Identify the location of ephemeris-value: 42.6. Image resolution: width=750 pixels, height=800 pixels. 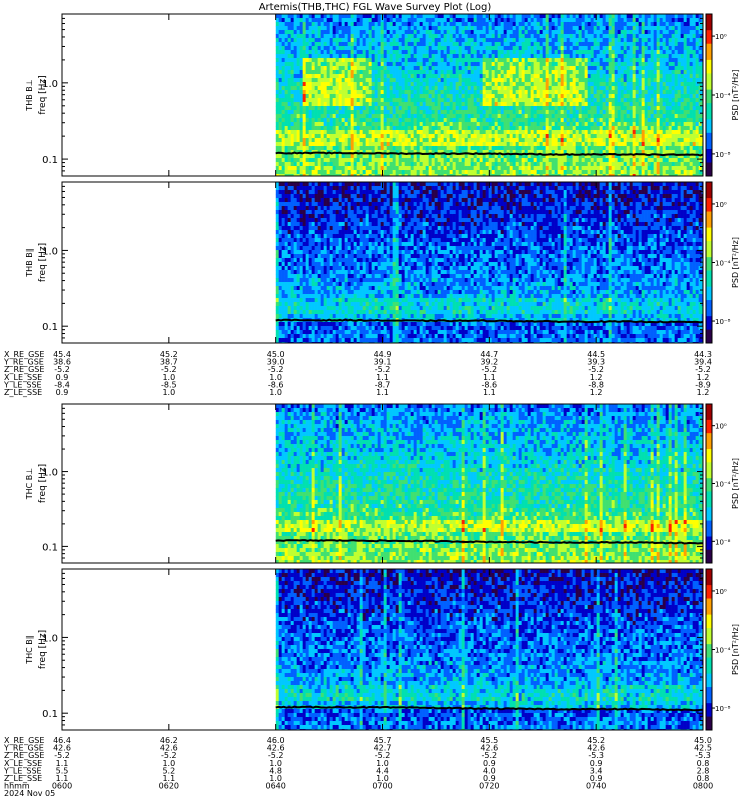
(596, 748).